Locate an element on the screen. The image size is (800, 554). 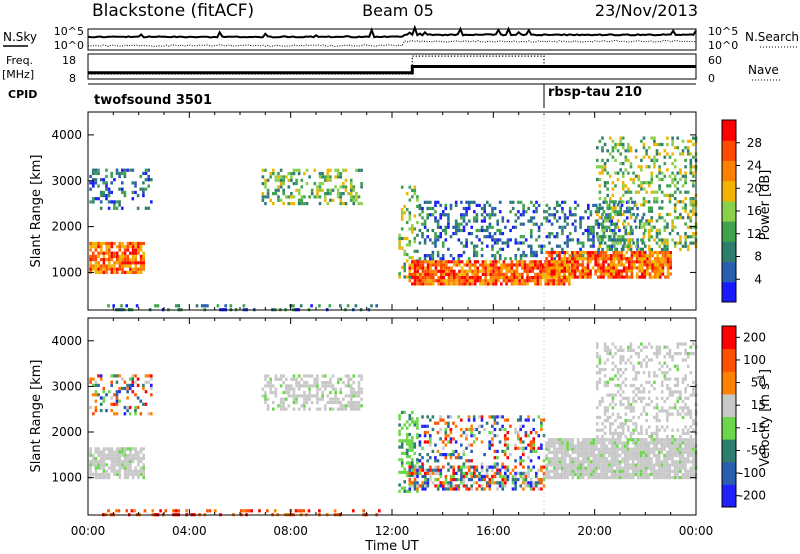
colorbar-tick-label: -200 is located at coordinates (752, 496).